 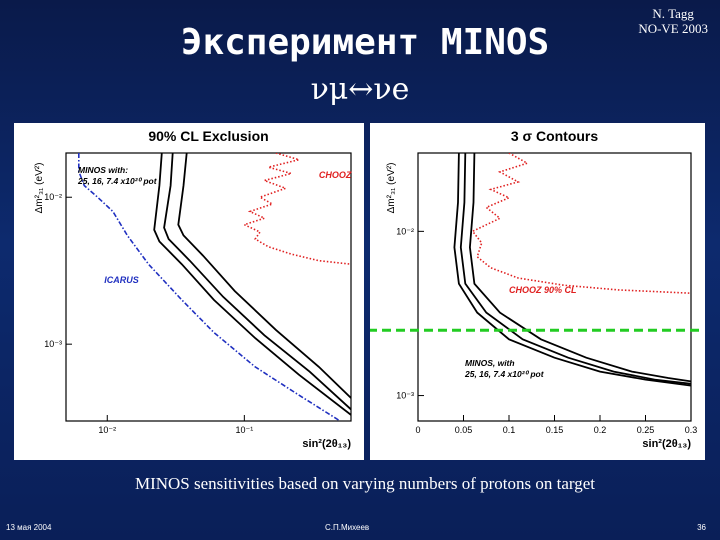 What do you see at coordinates (555, 136) in the screenshot?
I see `chart-title: 3 σ Contours` at bounding box center [555, 136].